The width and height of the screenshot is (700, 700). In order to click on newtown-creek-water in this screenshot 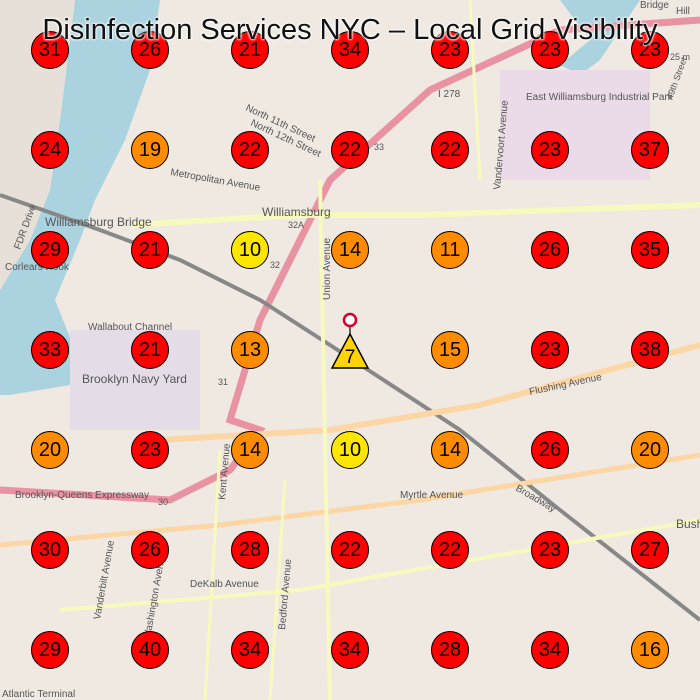, I will do `click(600, 37)`.